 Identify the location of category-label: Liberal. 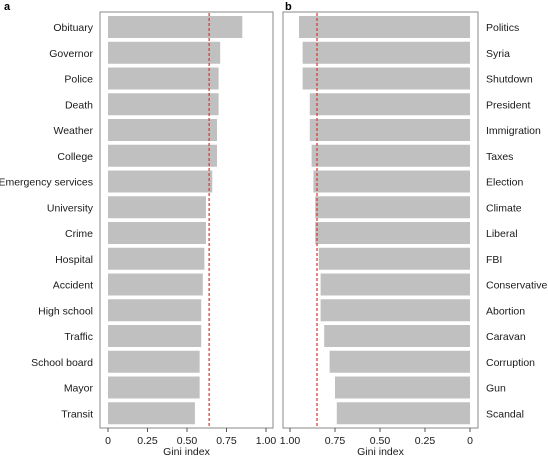
(502, 234).